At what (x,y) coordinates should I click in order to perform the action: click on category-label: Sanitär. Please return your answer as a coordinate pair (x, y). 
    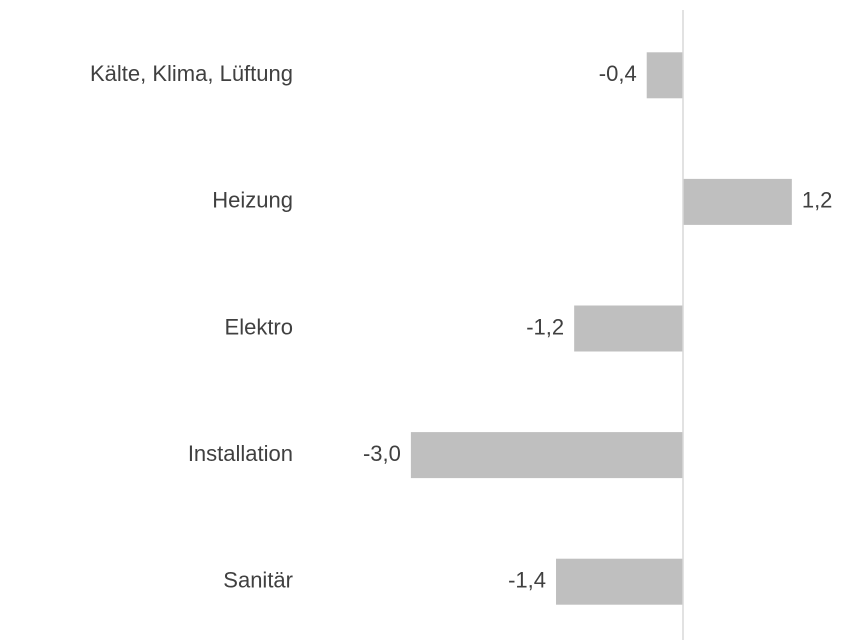
    Looking at the image, I should click on (258, 580).